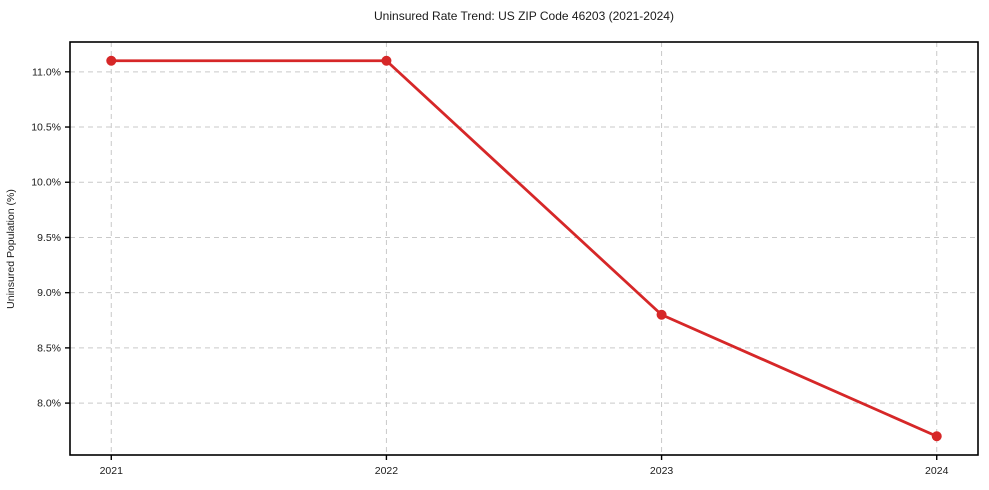  Describe the element at coordinates (937, 471) in the screenshot. I see `x-tick-label: 2024` at that location.